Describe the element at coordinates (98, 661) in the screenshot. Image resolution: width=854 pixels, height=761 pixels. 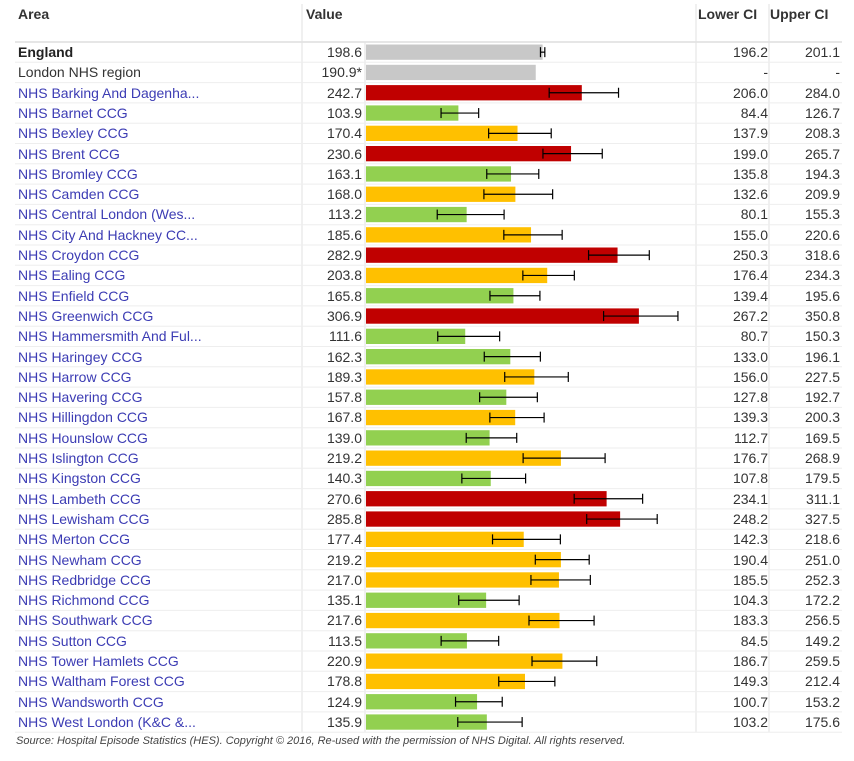
I see `area-name: NHS Tower Hamlets CCG` at that location.